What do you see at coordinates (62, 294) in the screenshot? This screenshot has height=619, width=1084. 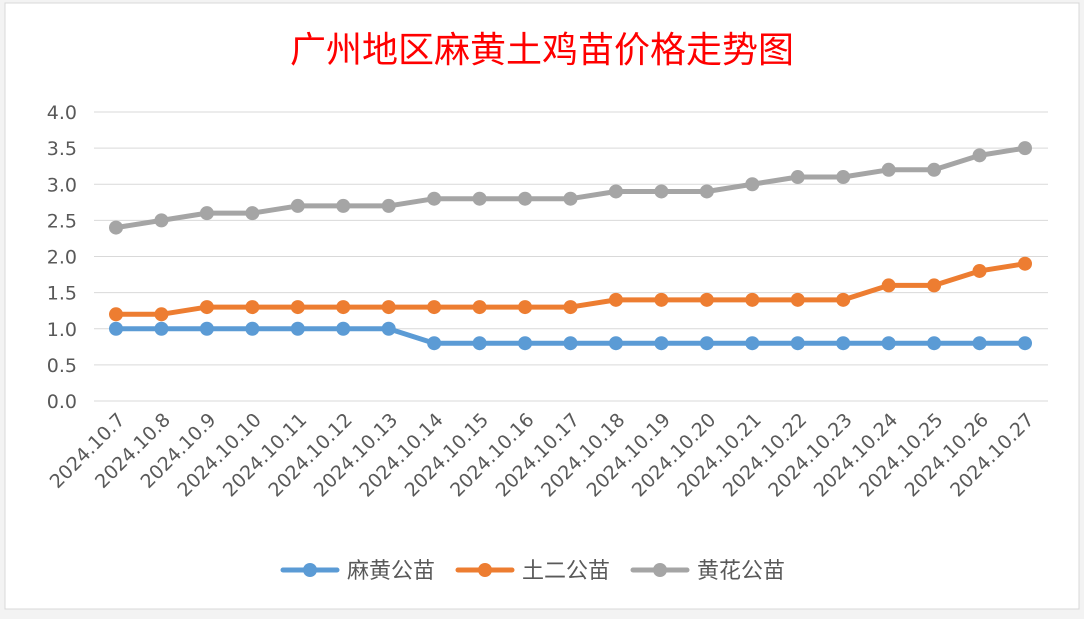 I see `y-tick-label: 1.5` at bounding box center [62, 294].